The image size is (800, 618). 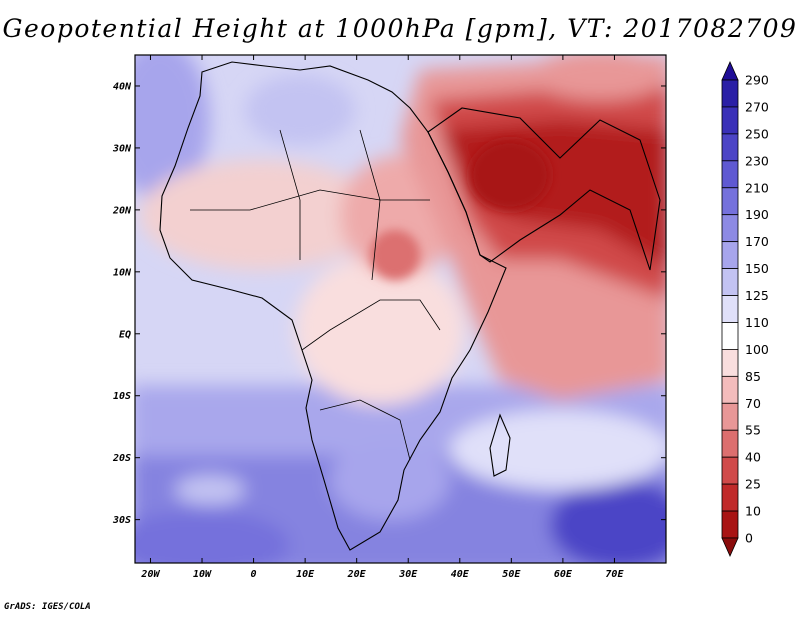 I want to click on colorbar-label: 190, so click(x=757, y=214).